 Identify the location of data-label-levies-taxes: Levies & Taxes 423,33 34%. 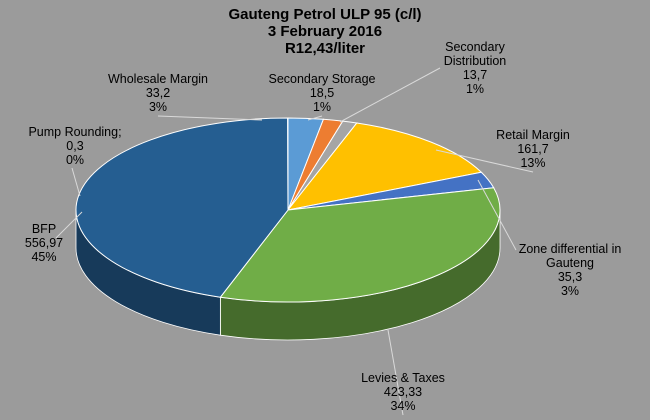
(403, 392).